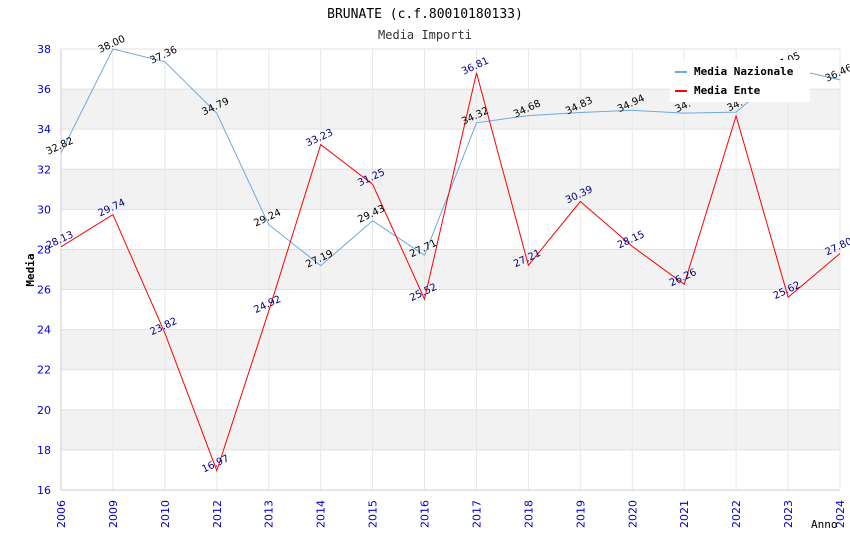  I want to click on legend-box, so click(740, 81).